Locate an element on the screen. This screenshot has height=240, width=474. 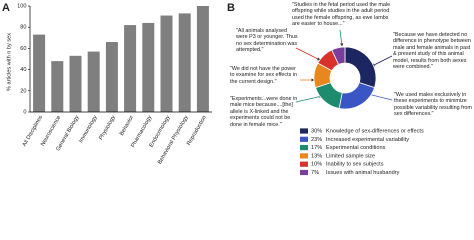
legend-label: Inability to sex subjects is located at coordinates (355, 165).